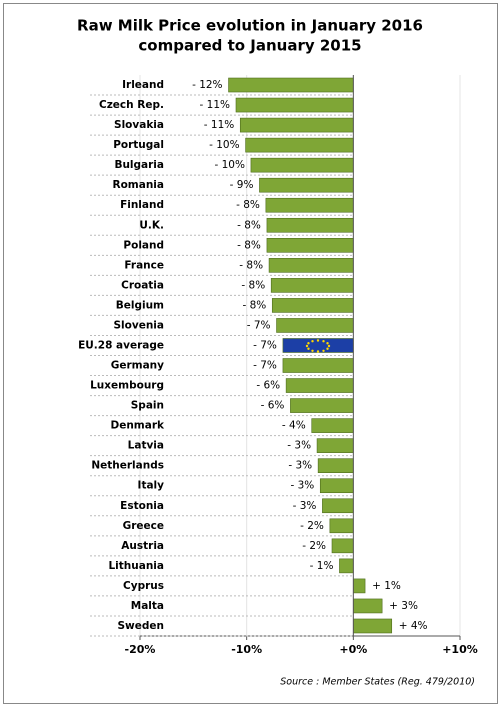  What do you see at coordinates (143, 586) in the screenshot?
I see `category-label: Cyprus` at bounding box center [143, 586].